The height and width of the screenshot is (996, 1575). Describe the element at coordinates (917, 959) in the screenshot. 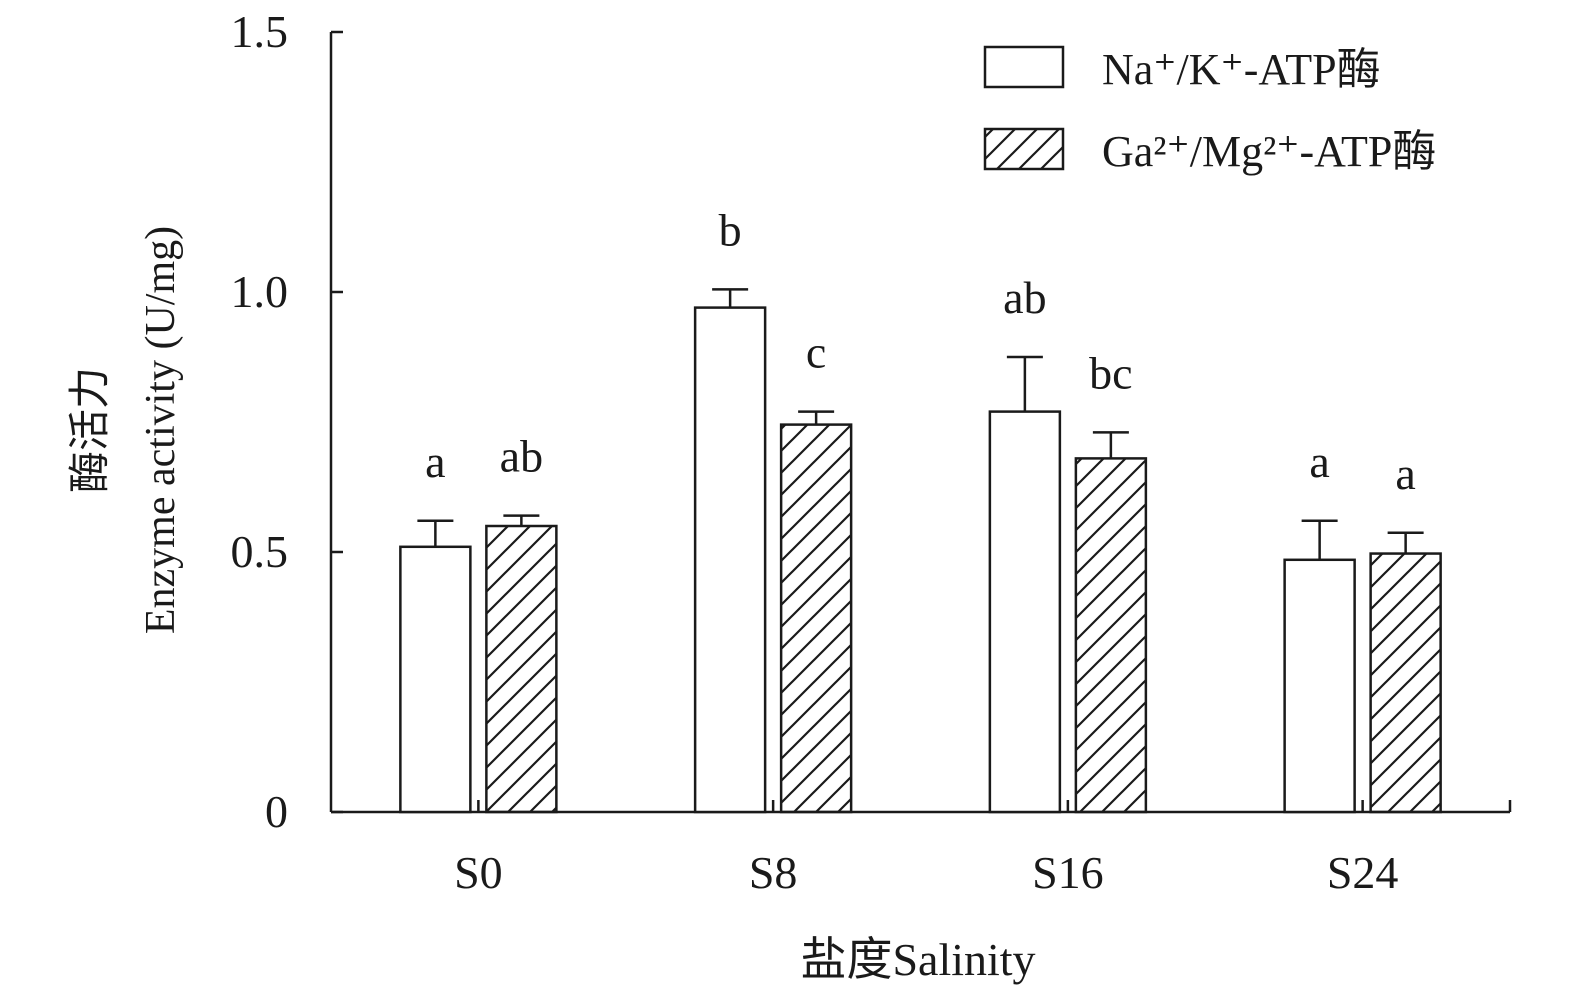

I see `x-axis-title: 盐度Salinity` at that location.